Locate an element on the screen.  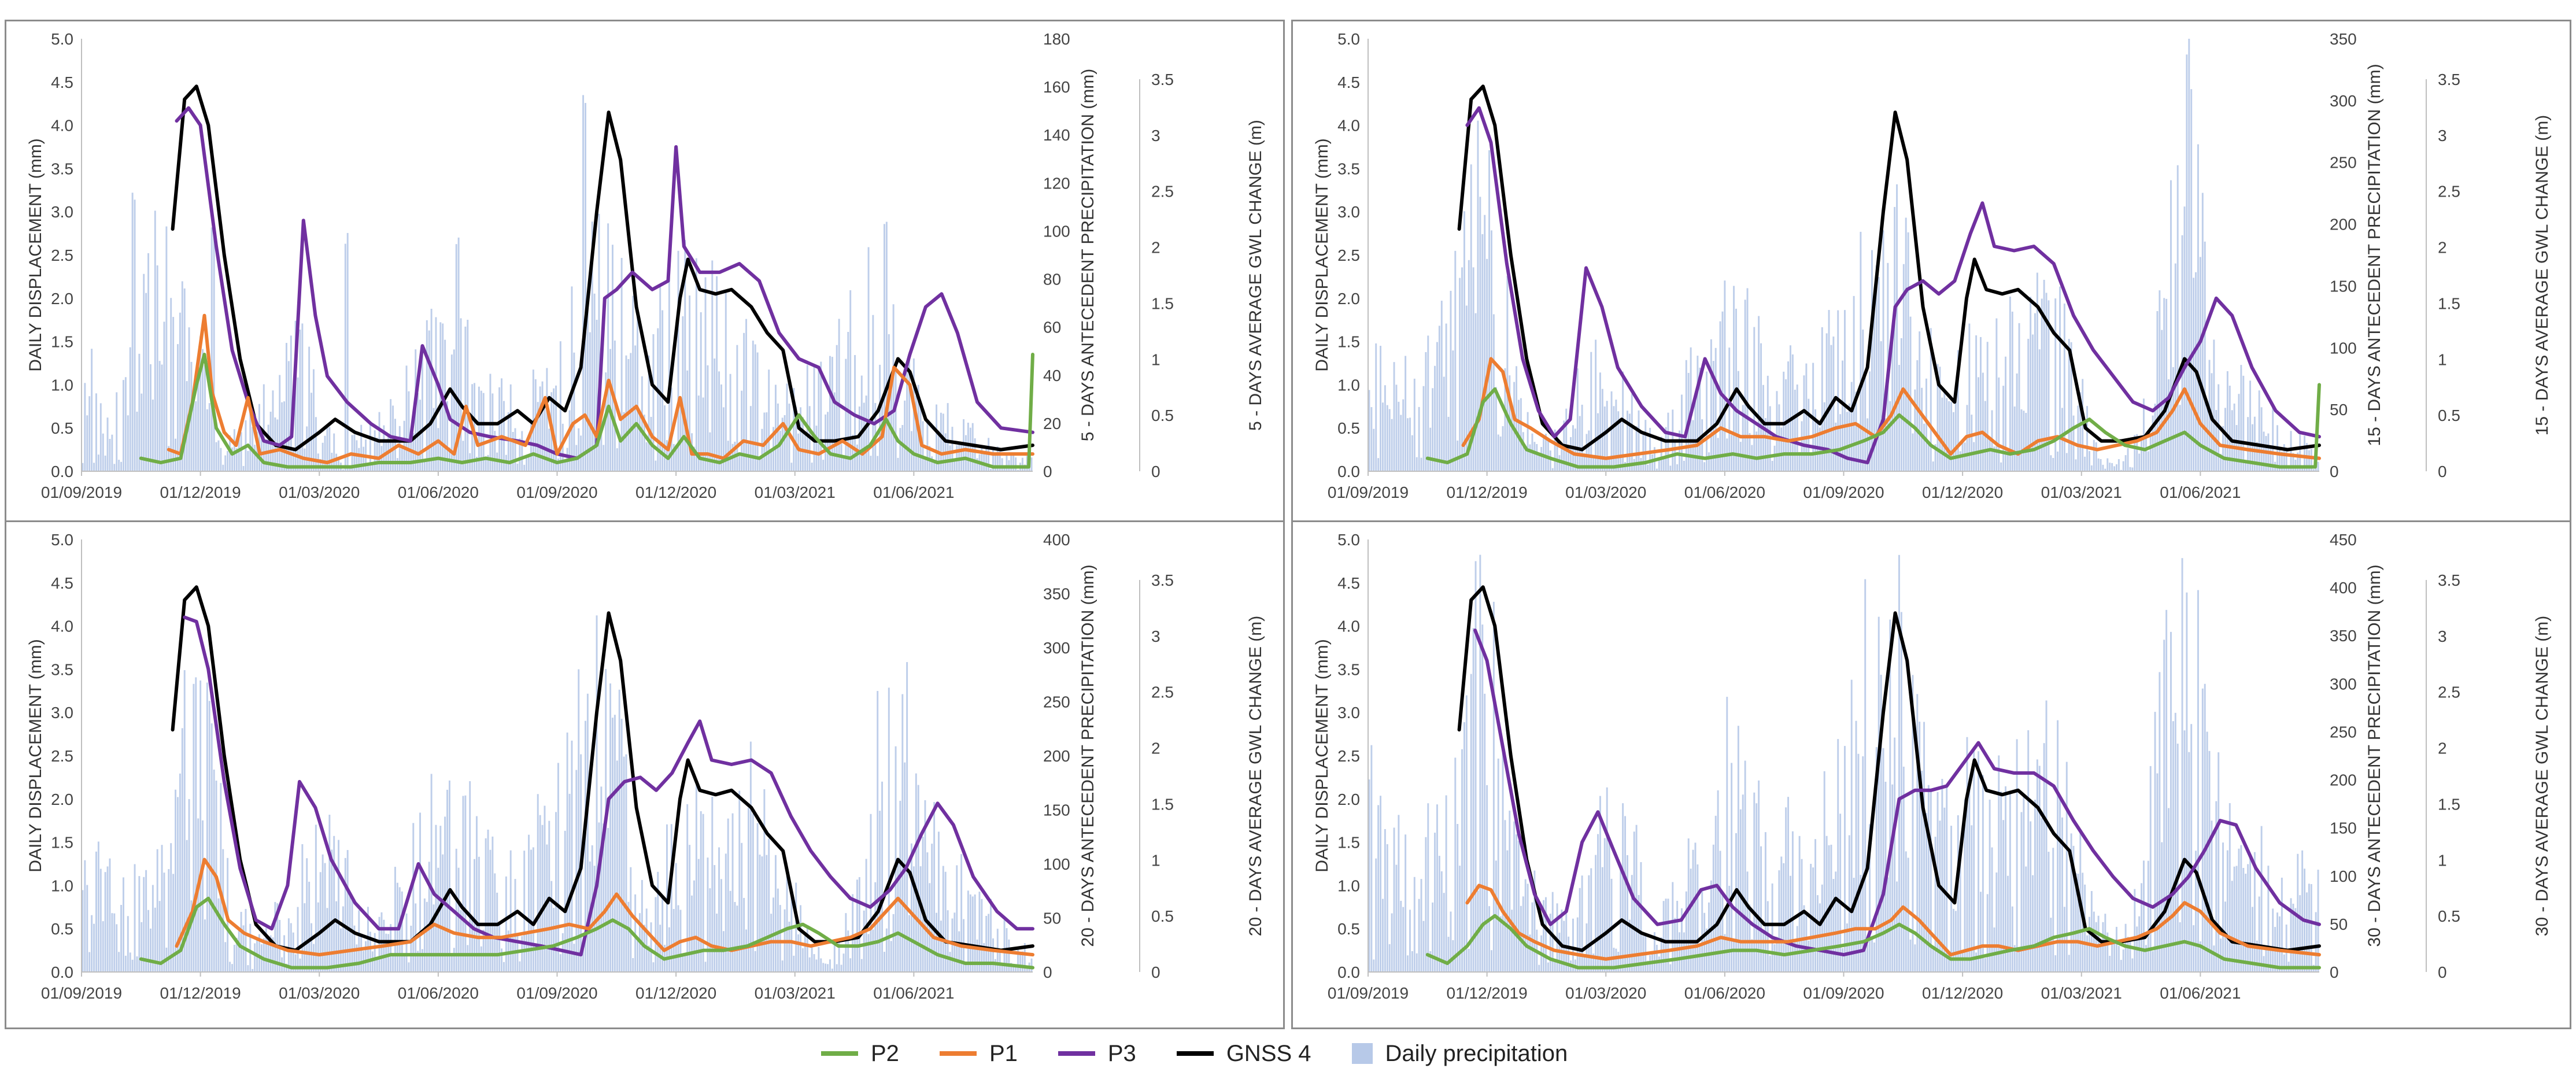
y2-tick-label: 250 is located at coordinates (2343, 163).